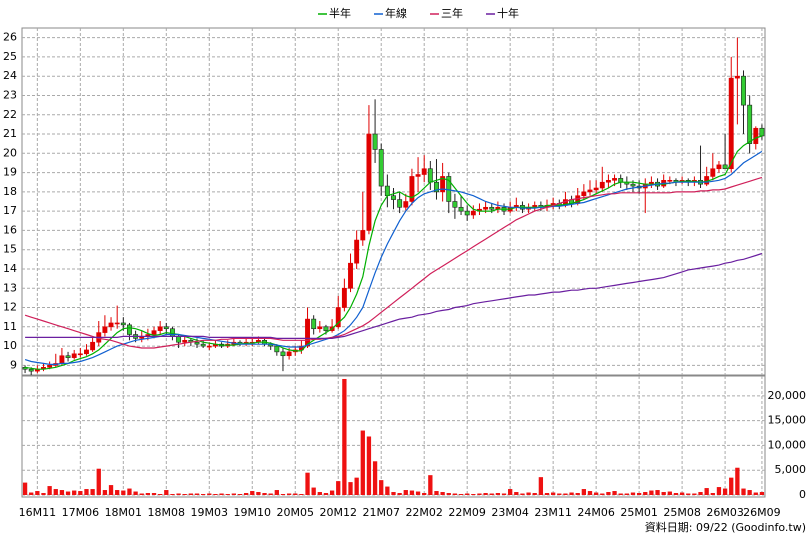  What do you see at coordinates (296, 512) in the screenshot?
I see `x-tick-label: 20M05` at bounding box center [296, 512].